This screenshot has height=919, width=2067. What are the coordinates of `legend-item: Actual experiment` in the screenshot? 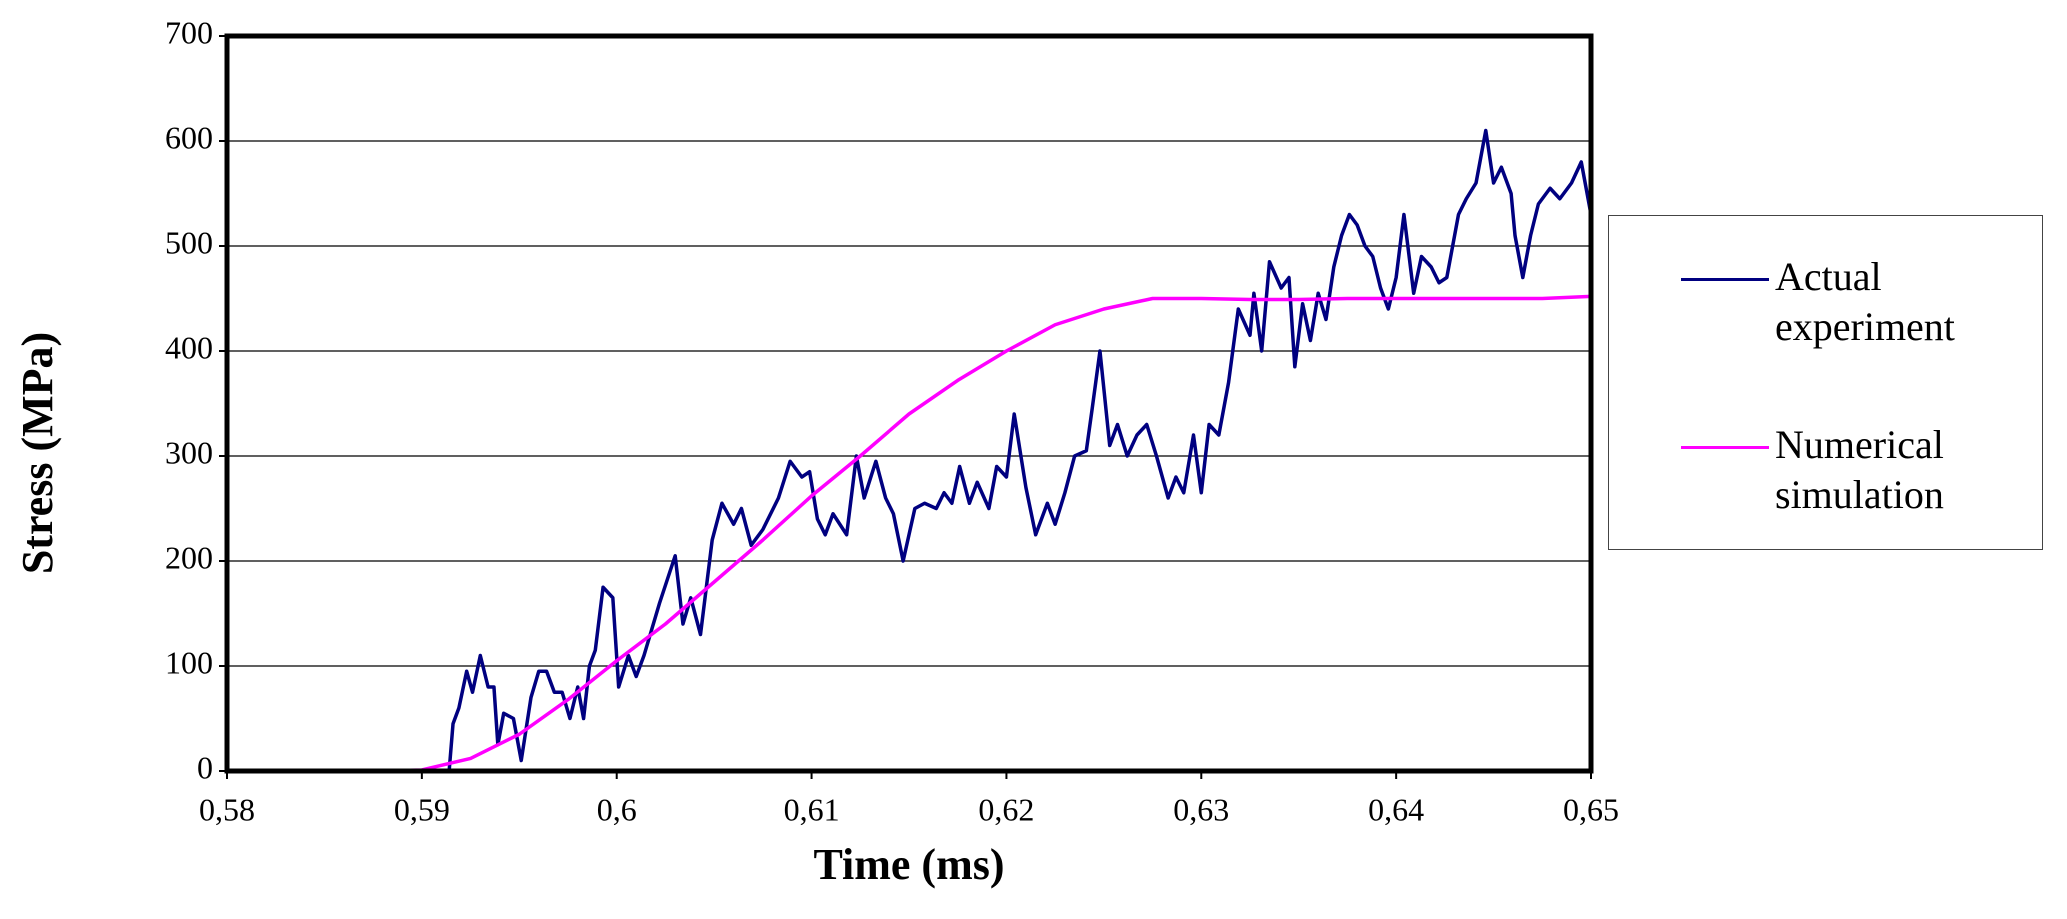 It's located at (1843, 302).